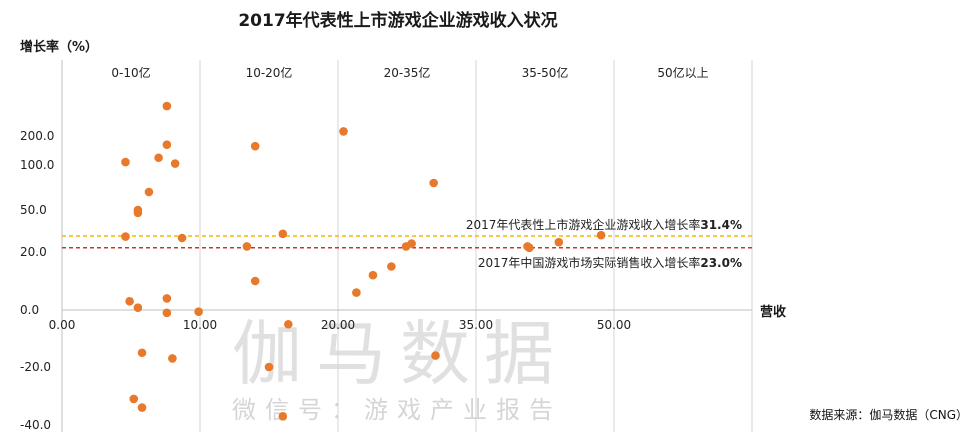  I want to click on y-tick-label: 0.0, so click(29, 310).